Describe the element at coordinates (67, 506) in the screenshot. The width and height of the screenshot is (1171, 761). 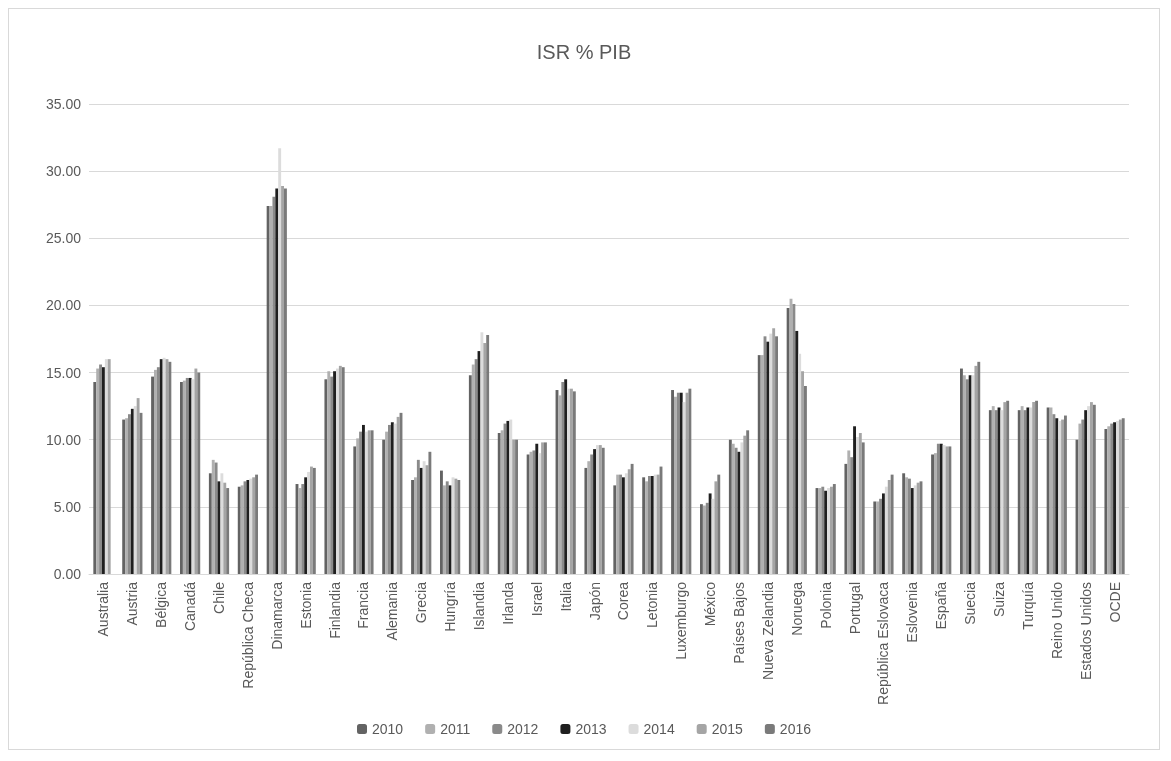
I see `y-tick-label: 5.00` at that location.